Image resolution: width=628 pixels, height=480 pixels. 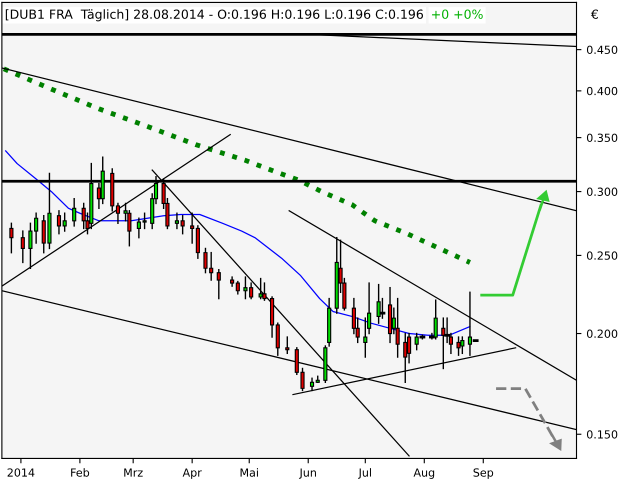 I want to click on text: [DUB1 FRA Täglich] 28.08.2014 - O:0.196 H:0.196 L:0.196 C:0.196, so click(x=215, y=15).